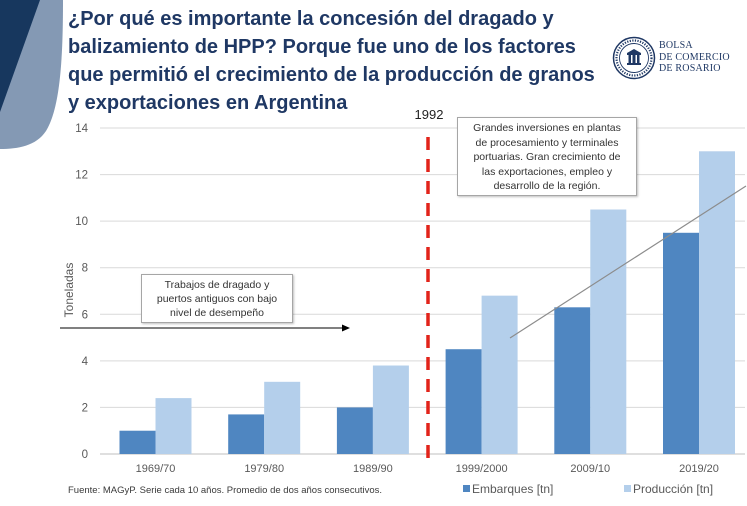 The width and height of the screenshot is (747, 506). I want to click on legend-label-produccion: Producción [tn], so click(673, 489).